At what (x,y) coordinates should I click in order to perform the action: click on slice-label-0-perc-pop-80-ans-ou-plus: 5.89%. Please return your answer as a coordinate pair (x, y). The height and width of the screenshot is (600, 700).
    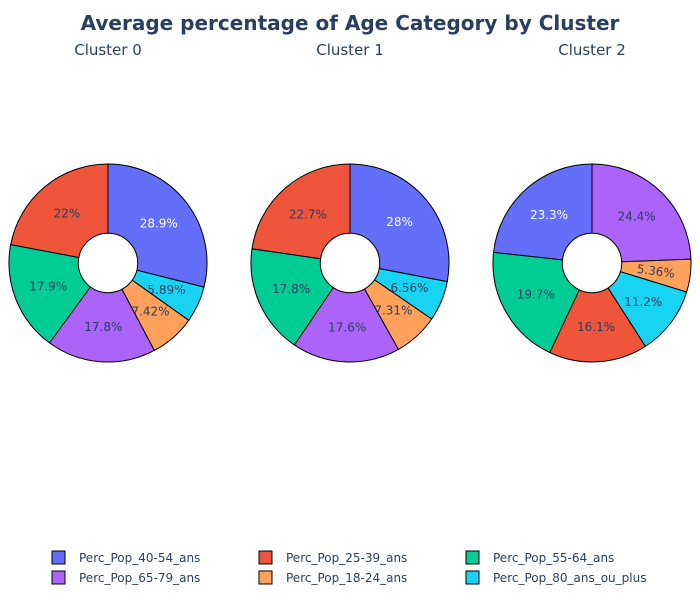
    Looking at the image, I should click on (166, 290).